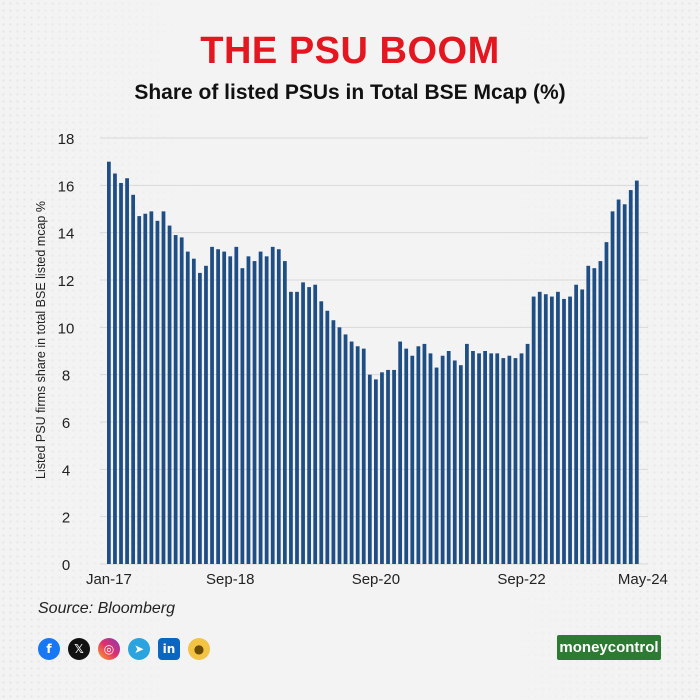 The image size is (700, 700). Describe the element at coordinates (124, 649) in the screenshot. I see `social-icons: f 𝕏 ◎ ➤ in ●` at that location.